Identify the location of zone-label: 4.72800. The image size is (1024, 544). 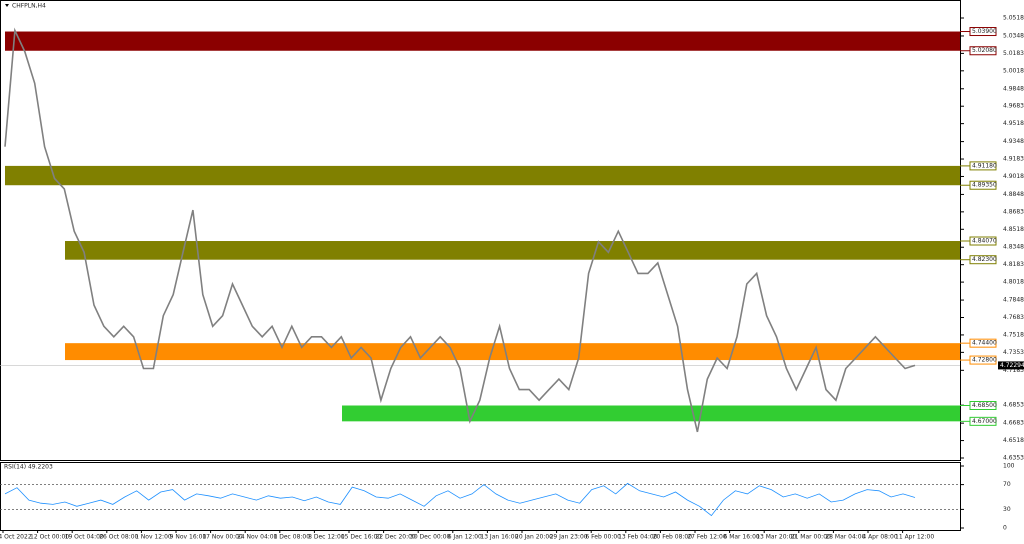
(984, 360).